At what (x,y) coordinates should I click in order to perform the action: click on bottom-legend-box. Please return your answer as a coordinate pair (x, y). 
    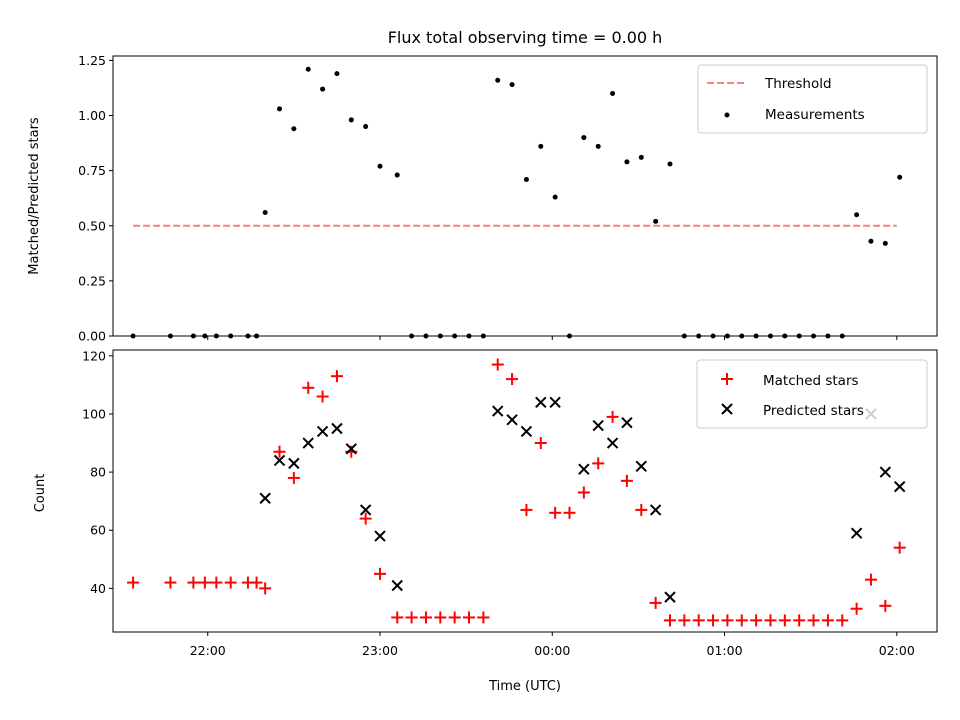
    Looking at the image, I should click on (812, 394).